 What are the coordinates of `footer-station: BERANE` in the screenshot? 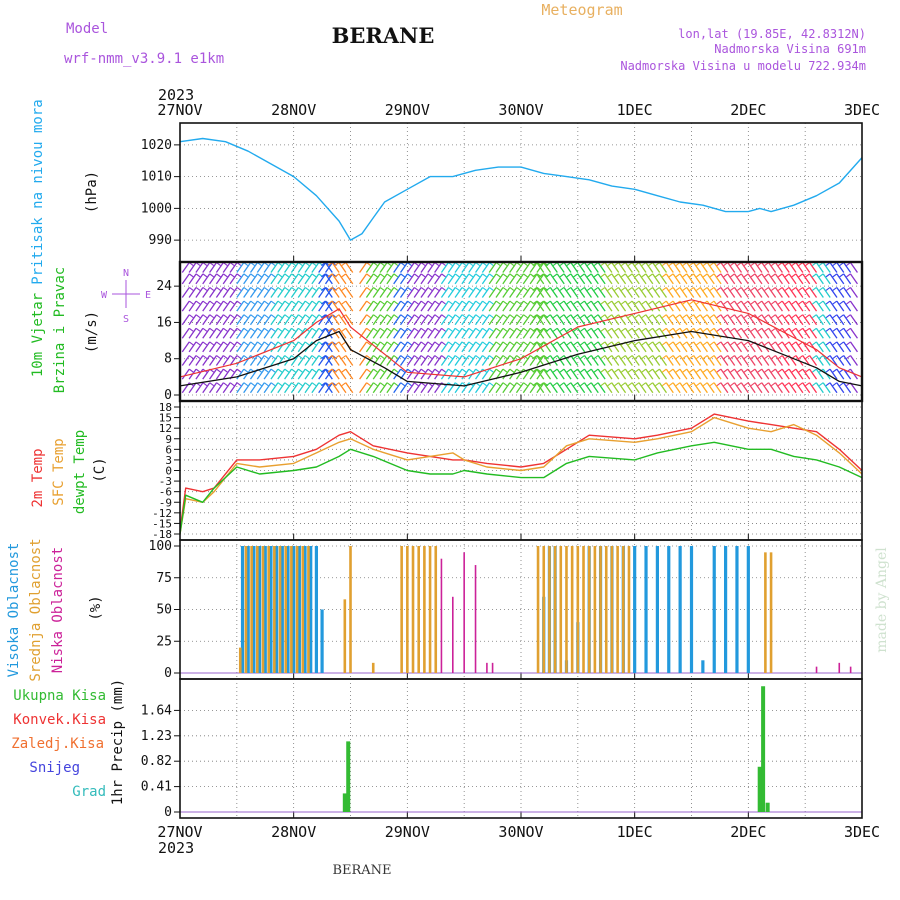 It's located at (361, 870).